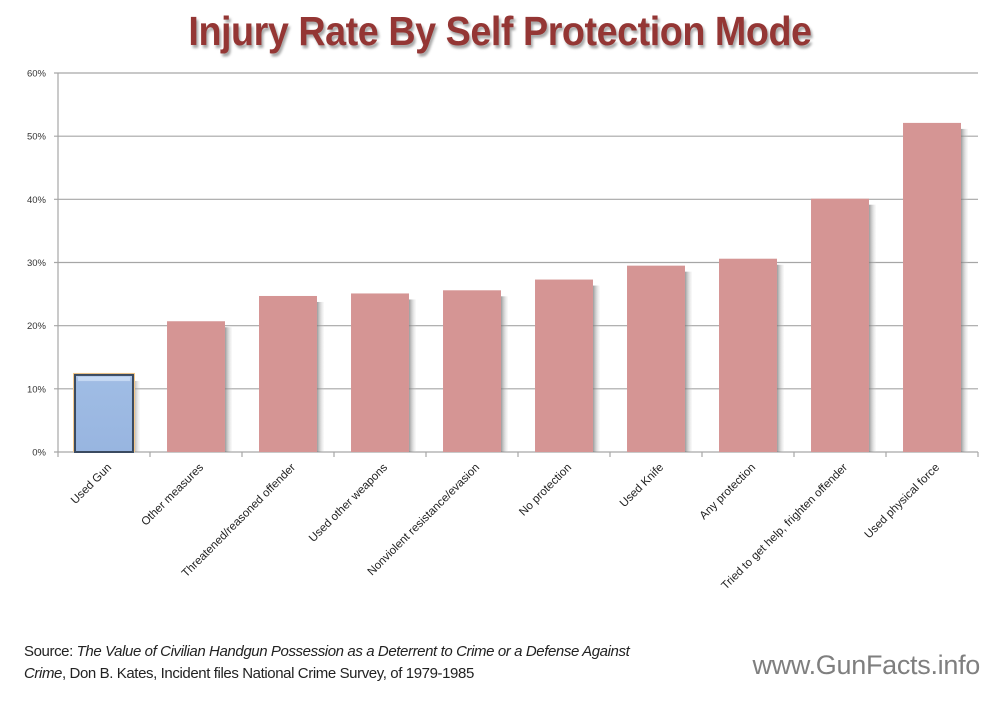 The image size is (1000, 712). Describe the element at coordinates (500, 31) in the screenshot. I see `chart-title: Injury Rate By Self Protection Mode` at that location.